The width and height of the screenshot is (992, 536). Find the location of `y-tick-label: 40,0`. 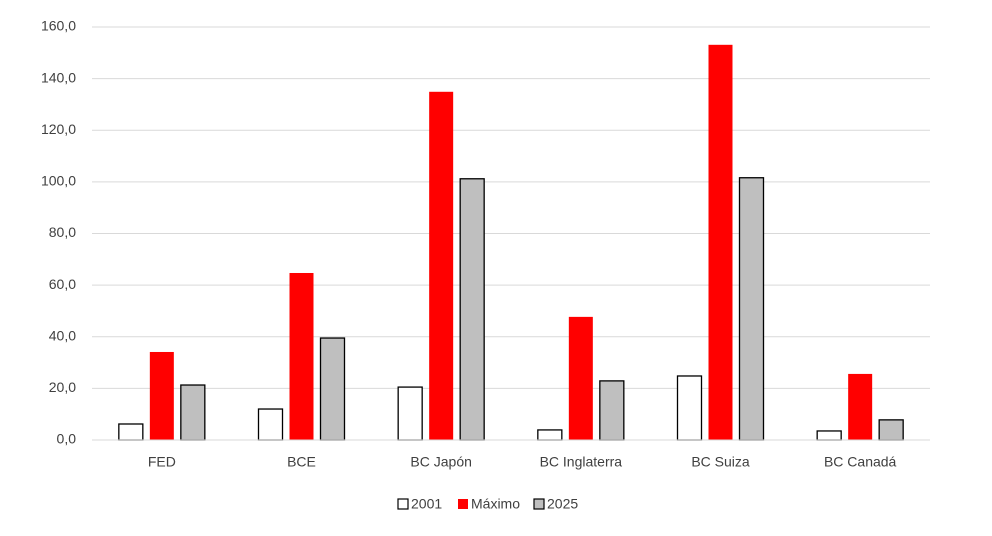

y-tick-label: 40,0 is located at coordinates (62, 335).